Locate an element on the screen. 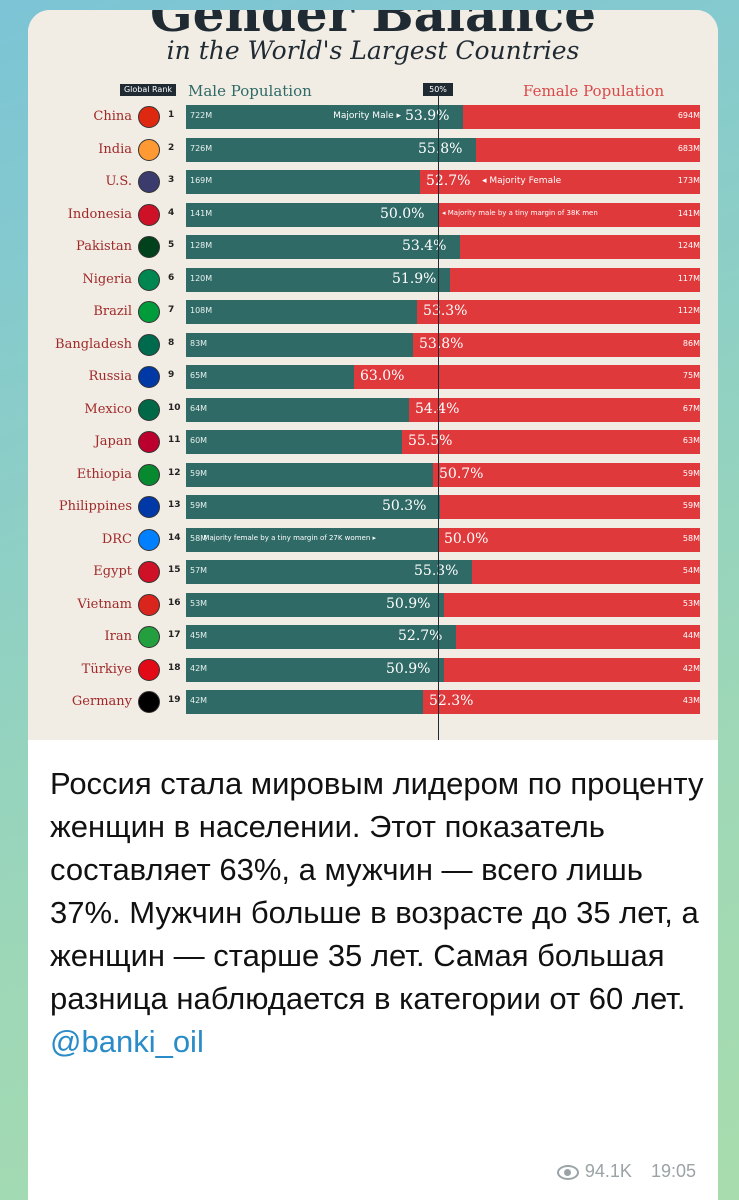 The height and width of the screenshot is (1200, 739). country-row: Vietnam 16 53M 53M 50.9% is located at coordinates (373, 605).